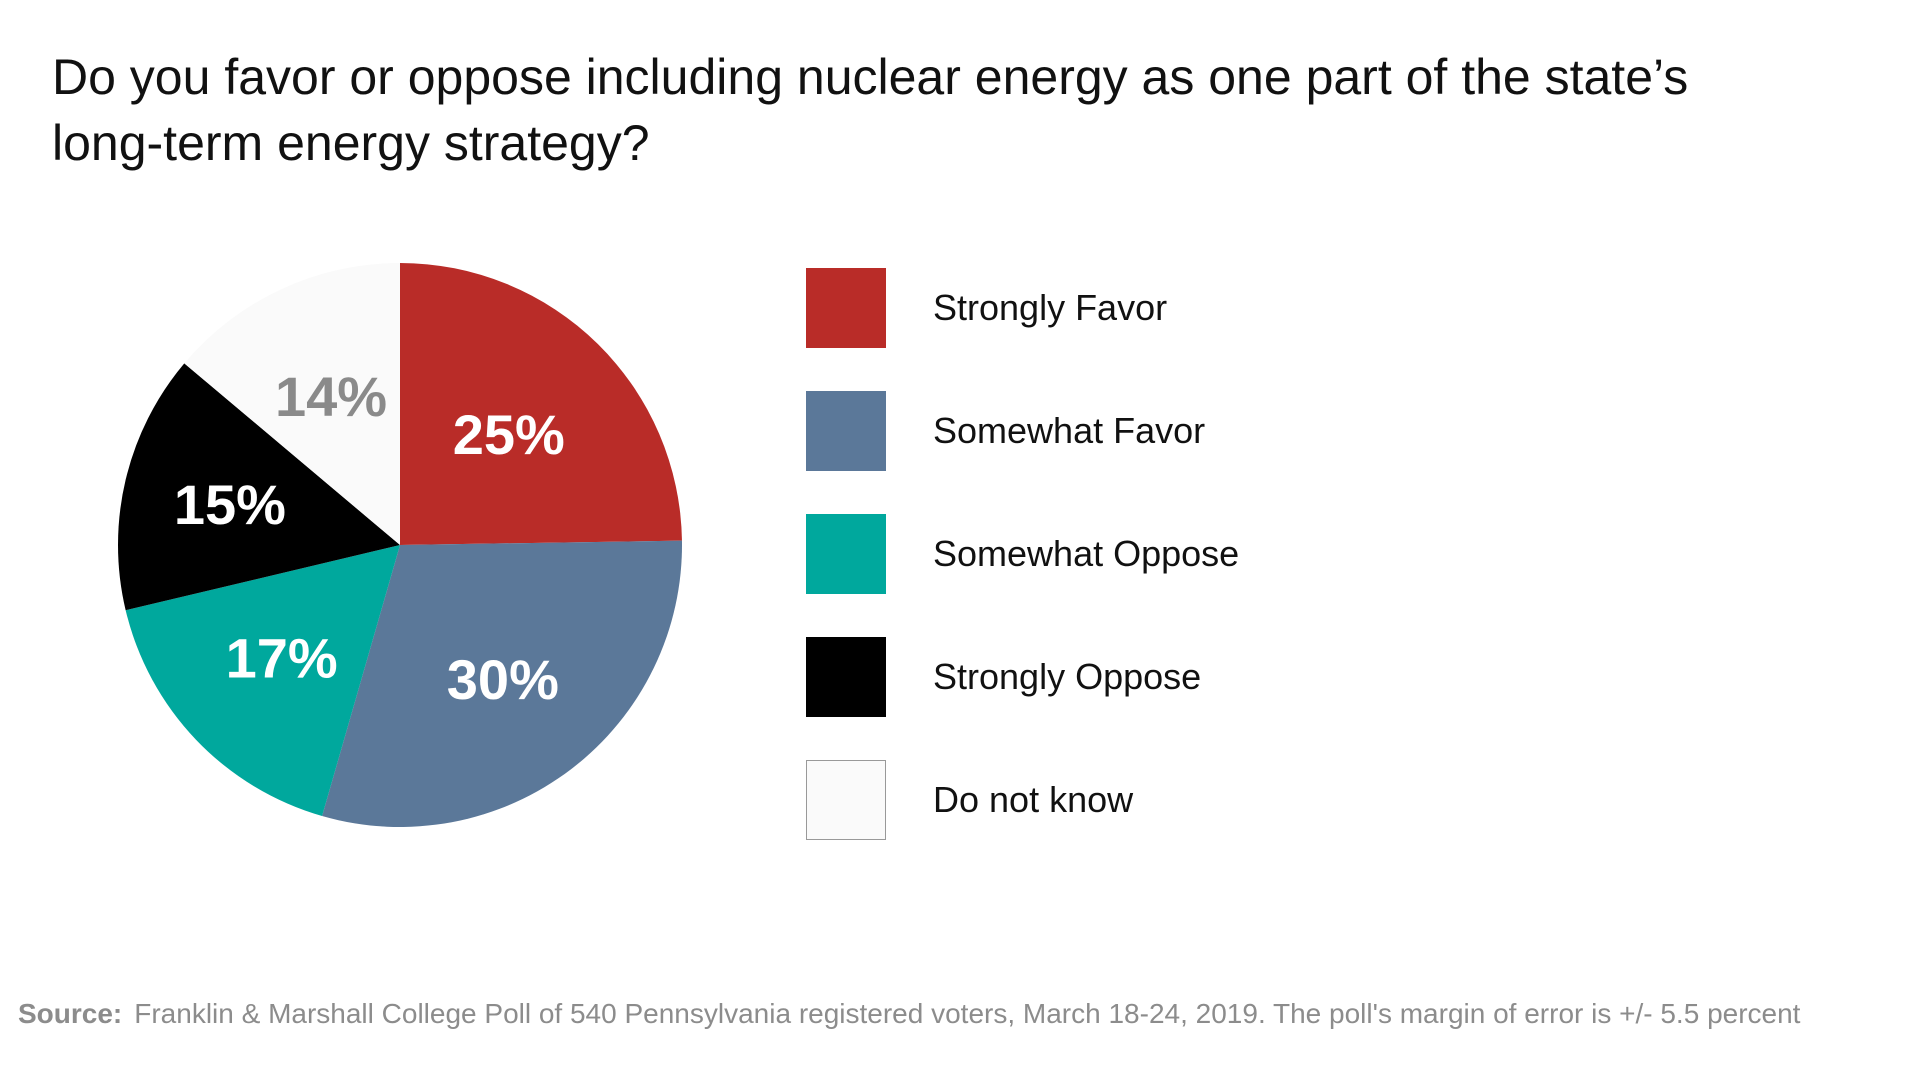  Describe the element at coordinates (846, 431) in the screenshot. I see `legend-swatch-somewhat-favor` at that location.